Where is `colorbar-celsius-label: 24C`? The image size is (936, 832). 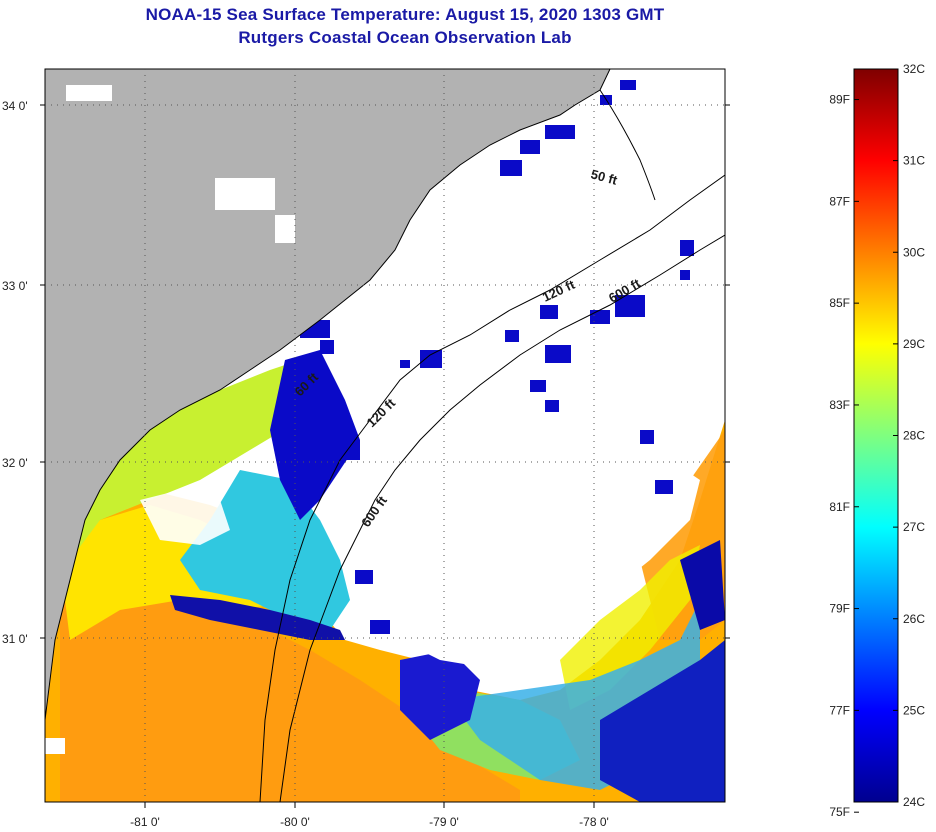 colorbar-celsius-label: 24C is located at coordinates (914, 802).